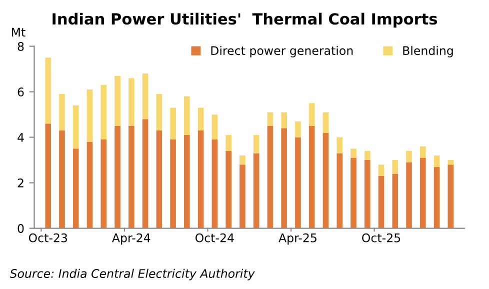 Image resolution: width=489 pixels, height=289 pixels. Describe the element at coordinates (48, 237) in the screenshot. I see `x-tick-label: Oct-23` at that location.